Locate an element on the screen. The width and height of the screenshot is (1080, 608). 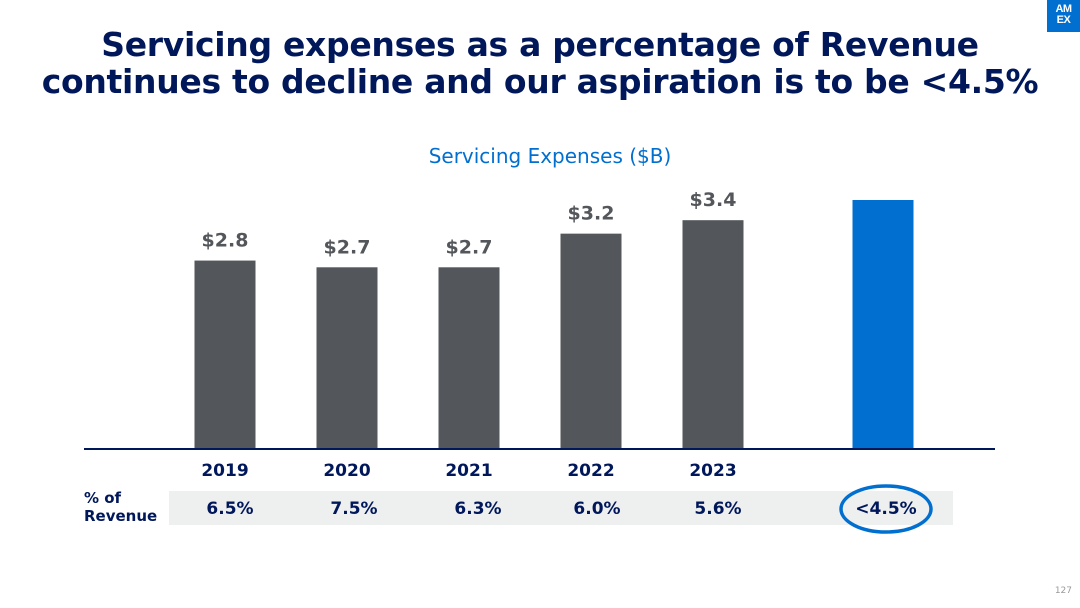
target-highlight-ellipse is located at coordinates (886, 509).